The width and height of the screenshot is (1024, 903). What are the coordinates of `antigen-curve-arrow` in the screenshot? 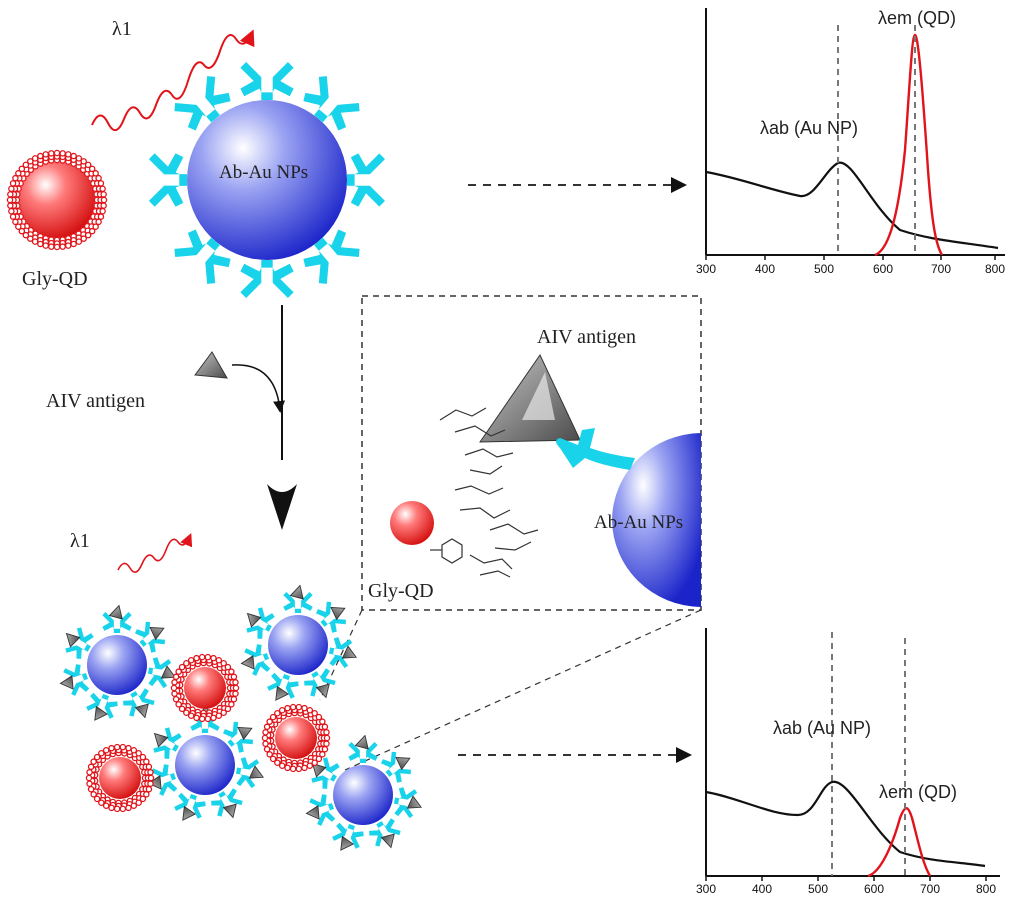 It's located at (258, 388).